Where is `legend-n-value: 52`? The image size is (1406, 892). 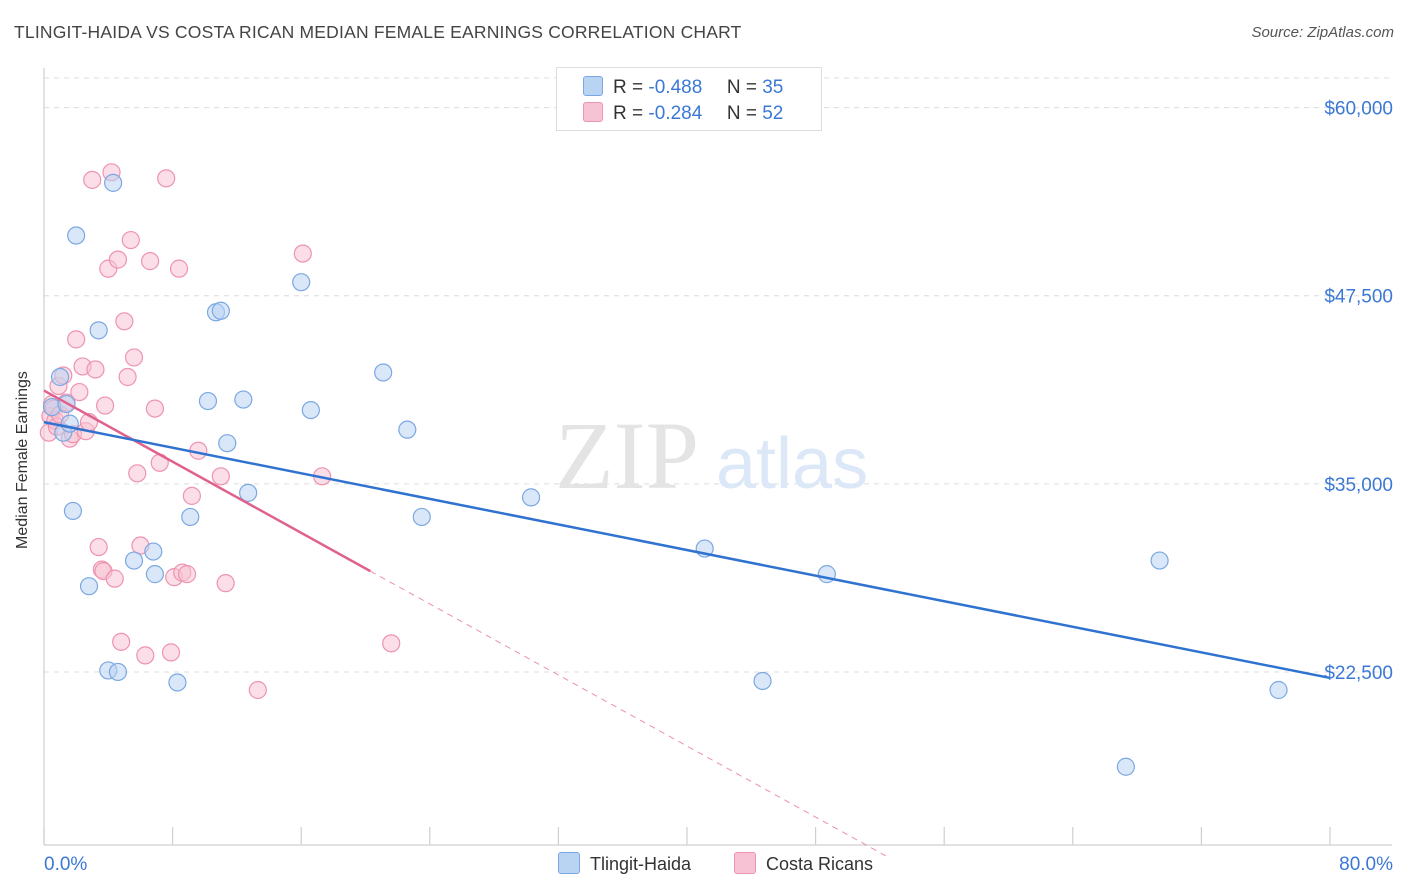 legend-n-value: 52 is located at coordinates (773, 113).